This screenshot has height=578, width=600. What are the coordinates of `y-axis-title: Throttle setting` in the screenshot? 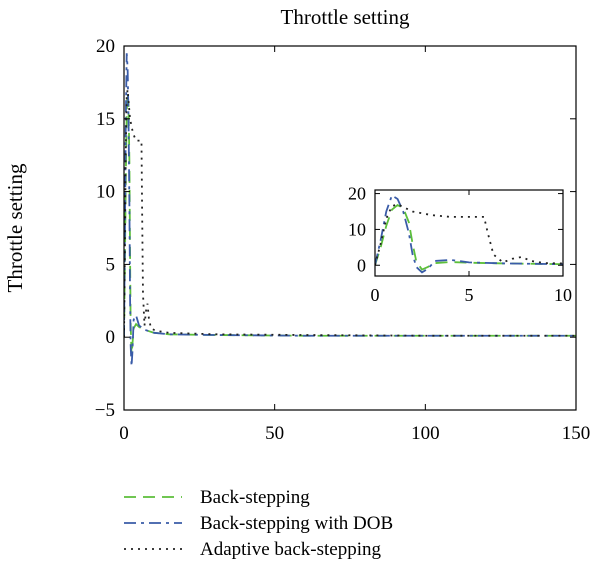 It's located at (15, 227).